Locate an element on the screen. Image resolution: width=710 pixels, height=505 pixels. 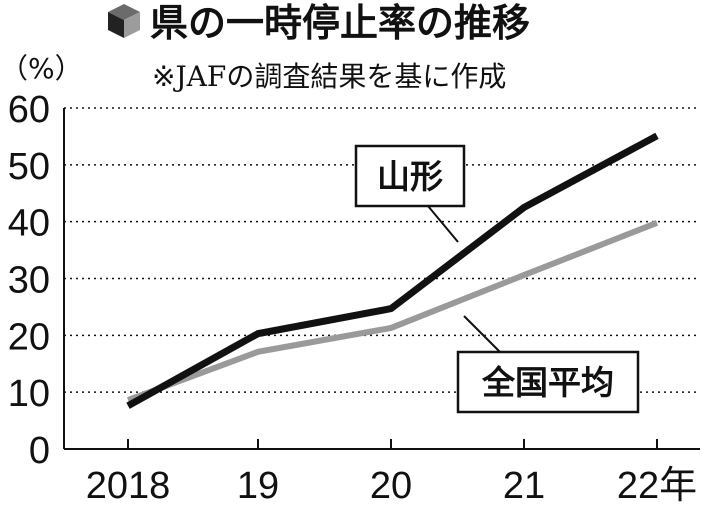
x-tick-label: 2018 is located at coordinates (128, 485).